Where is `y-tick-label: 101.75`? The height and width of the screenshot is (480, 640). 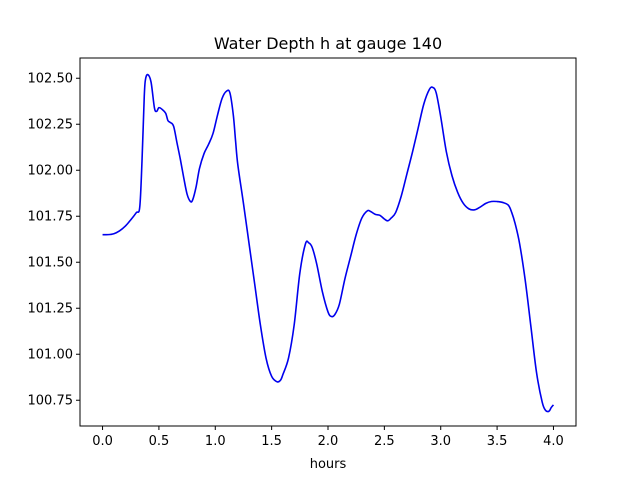
y-tick-label: 101.75 is located at coordinates (51, 217).